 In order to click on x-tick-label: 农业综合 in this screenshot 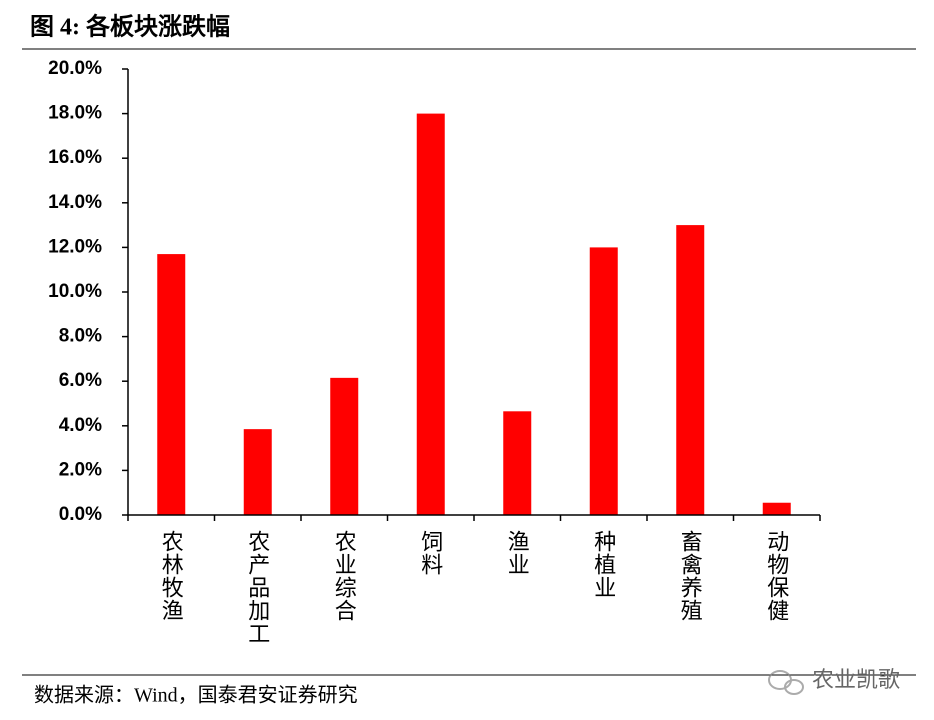, I will do `click(344, 576)`.